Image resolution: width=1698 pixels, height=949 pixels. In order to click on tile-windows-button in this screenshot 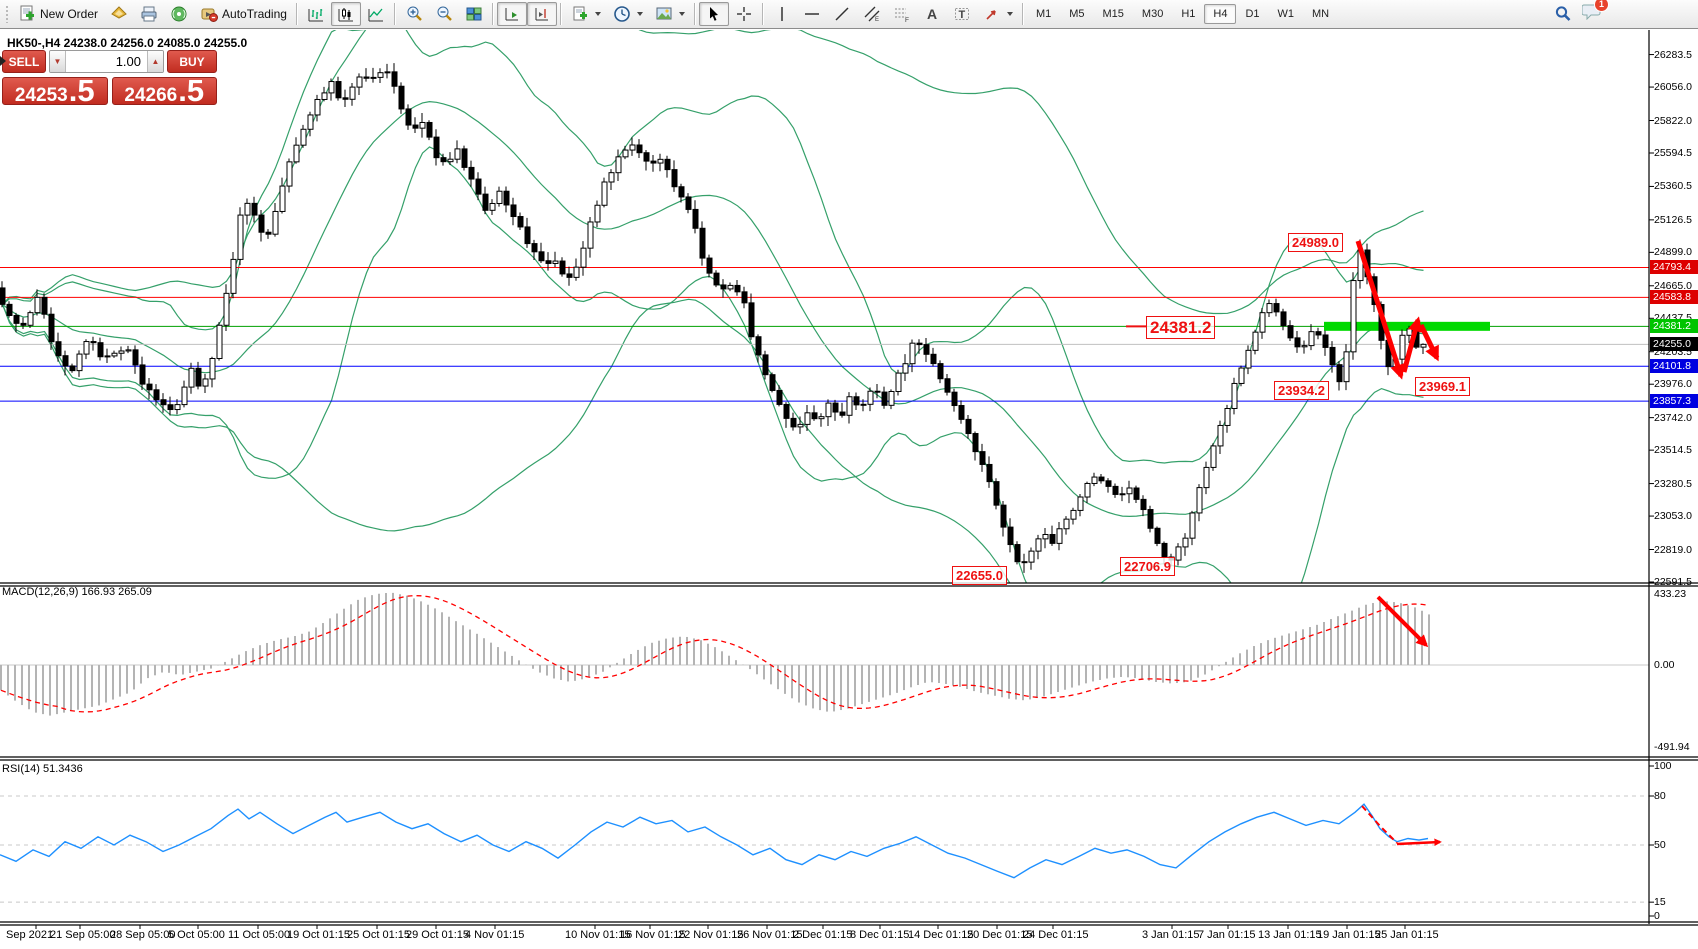, I will do `click(474, 14)`.